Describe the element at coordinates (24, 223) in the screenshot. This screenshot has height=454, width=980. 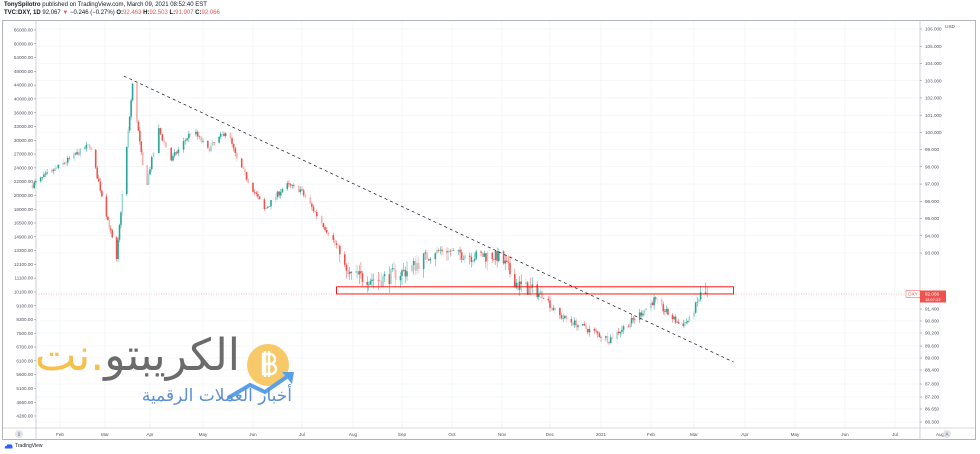
I see `left-axis-tick-label: 16500.00` at that location.